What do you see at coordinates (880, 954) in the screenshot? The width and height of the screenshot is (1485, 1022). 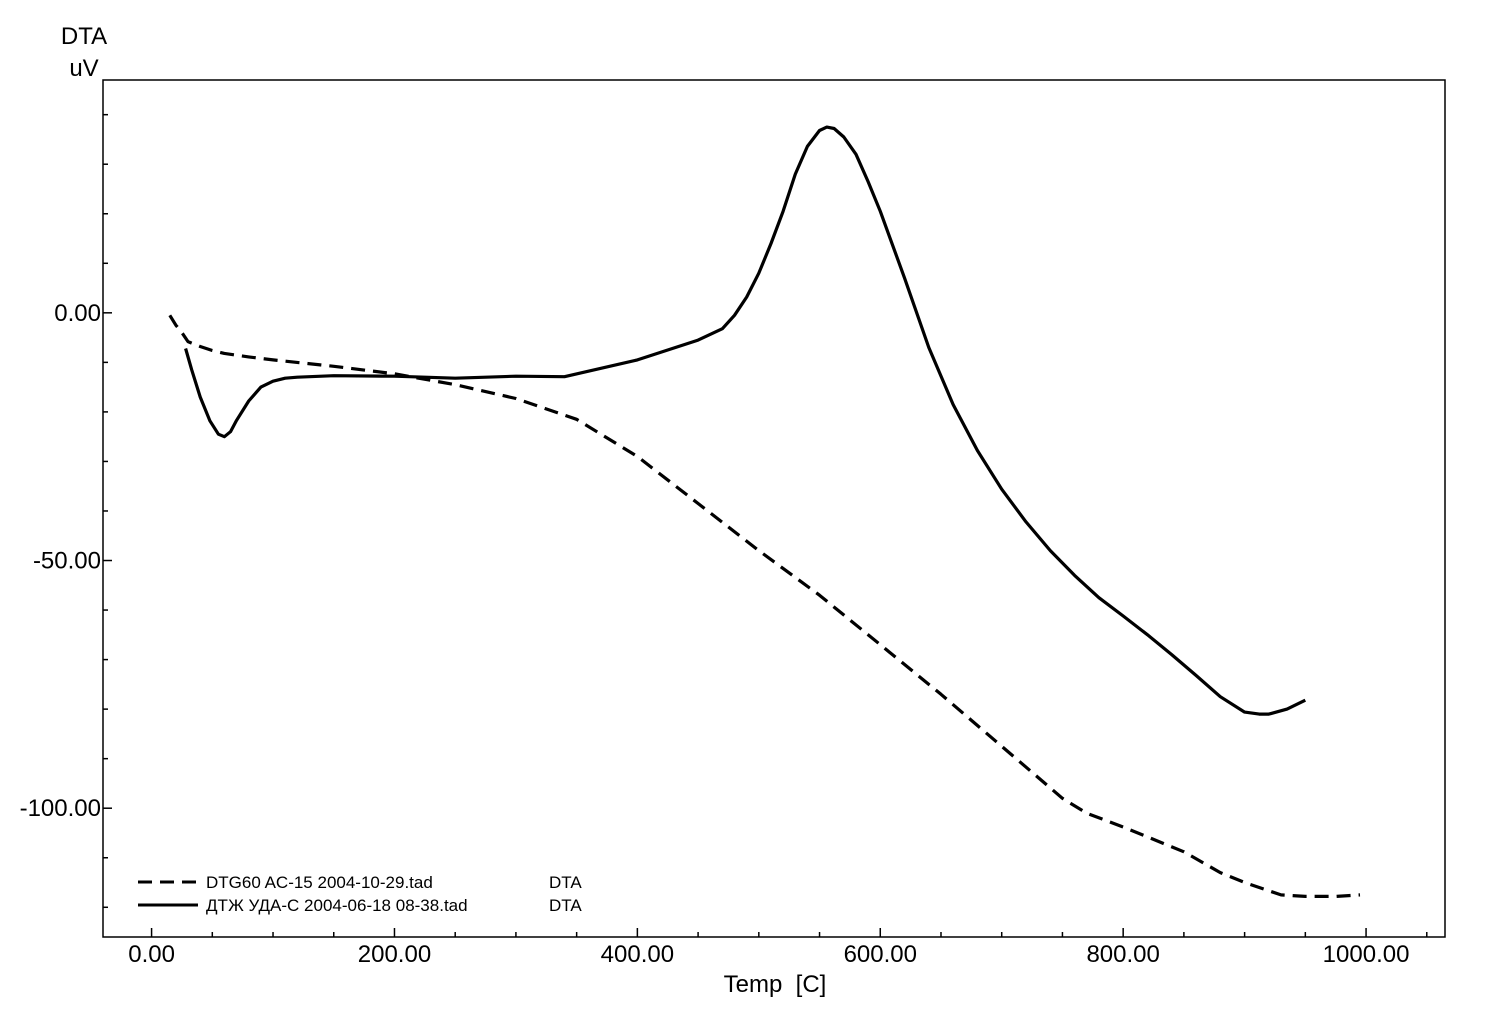 I see `x-tick-label: 600.00` at bounding box center [880, 954].